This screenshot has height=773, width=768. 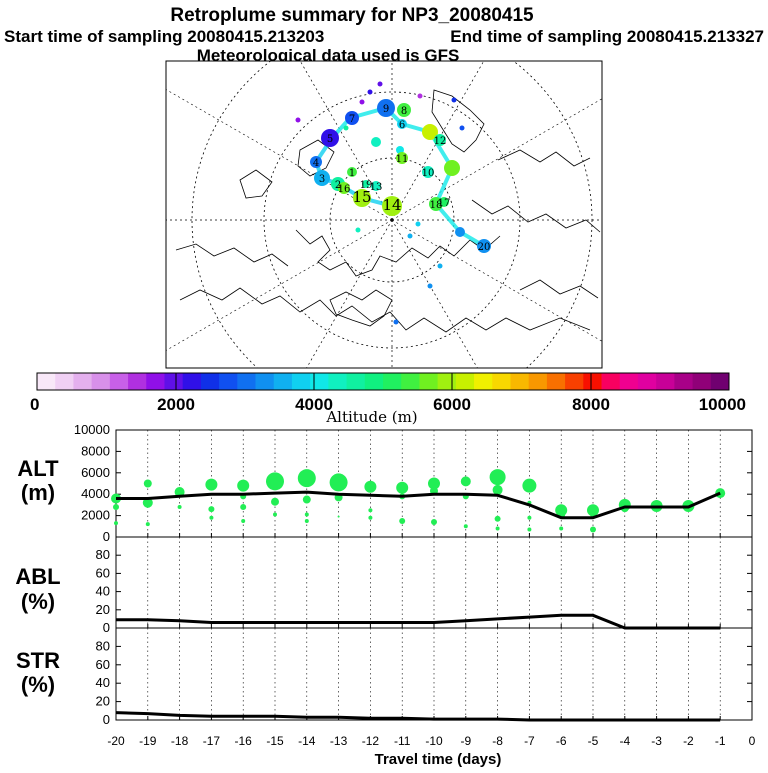 What do you see at coordinates (444, 203) in the screenshot?
I see `map-day-label: 17` at bounding box center [444, 203].